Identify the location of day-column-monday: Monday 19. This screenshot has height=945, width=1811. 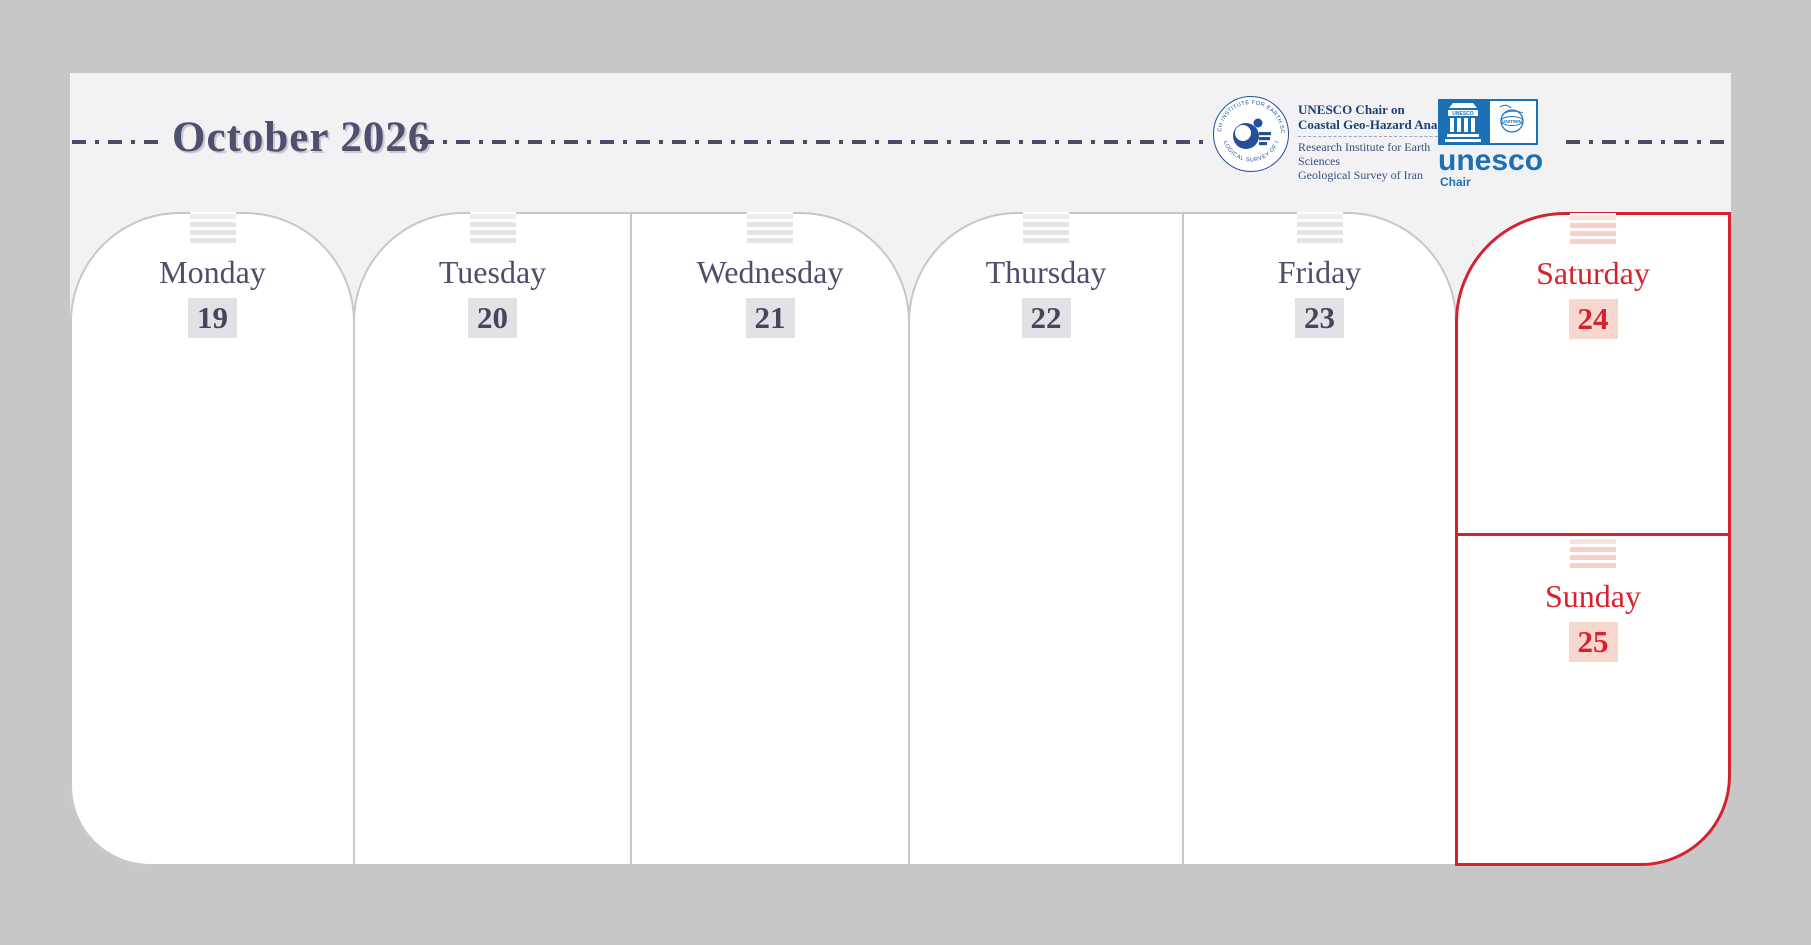
(212, 539).